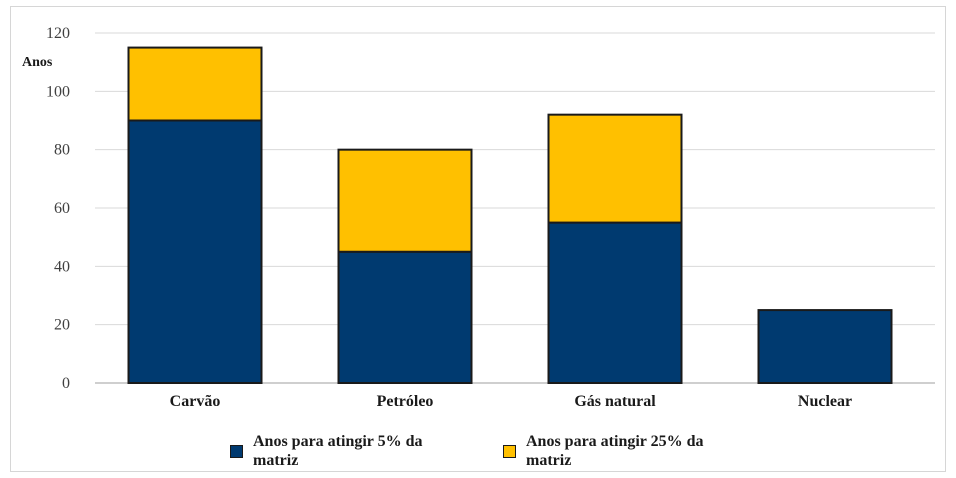 The image size is (956, 478). What do you see at coordinates (58, 33) in the screenshot?
I see `y-tick-label: 120` at bounding box center [58, 33].